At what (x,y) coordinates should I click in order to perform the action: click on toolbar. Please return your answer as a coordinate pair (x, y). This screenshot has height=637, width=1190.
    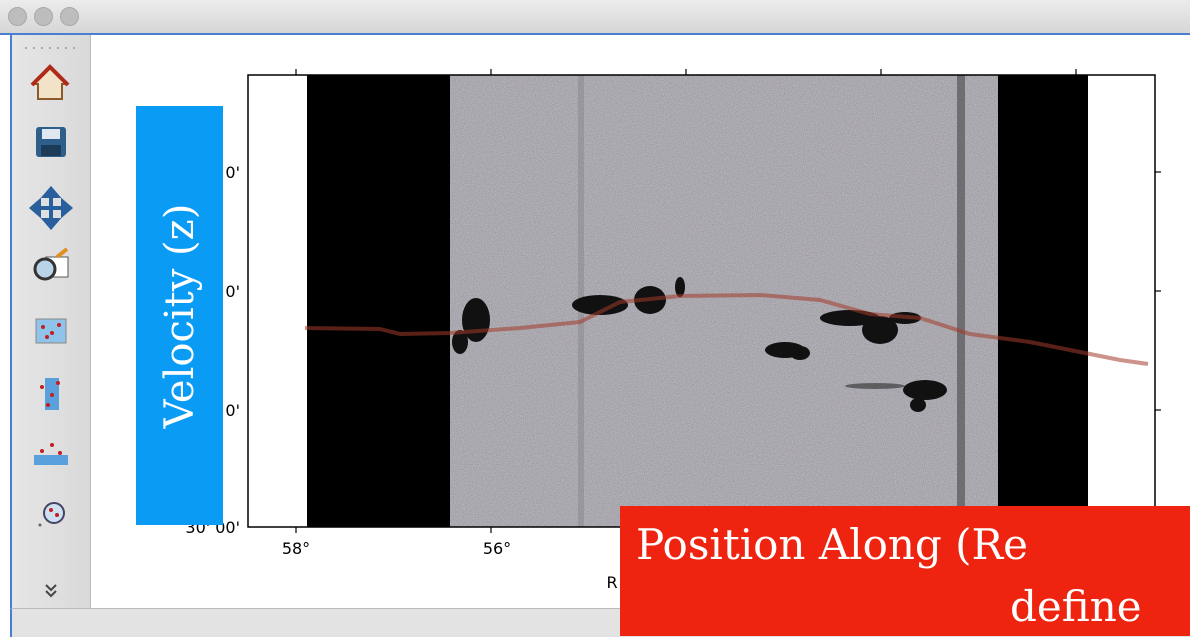
    Looking at the image, I should click on (50, 321).